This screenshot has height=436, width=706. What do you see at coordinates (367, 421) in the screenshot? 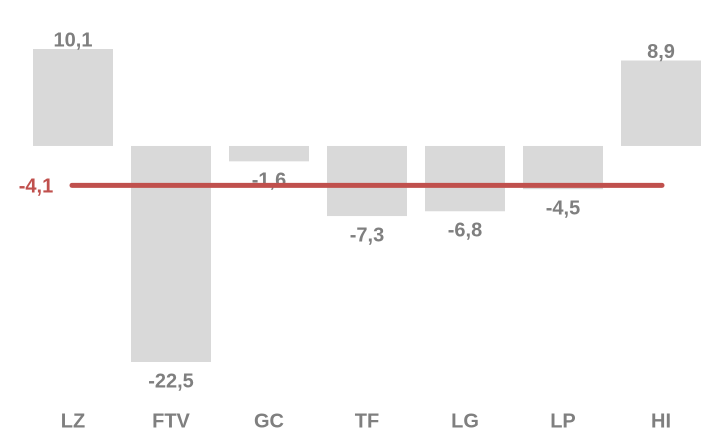
I see `x-tick-label: TF` at bounding box center [367, 421].